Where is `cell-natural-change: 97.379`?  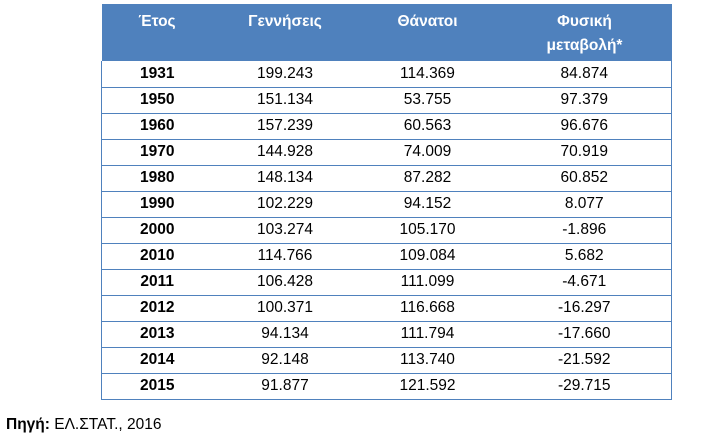
cell-natural-change: 97.379 is located at coordinates (584, 100).